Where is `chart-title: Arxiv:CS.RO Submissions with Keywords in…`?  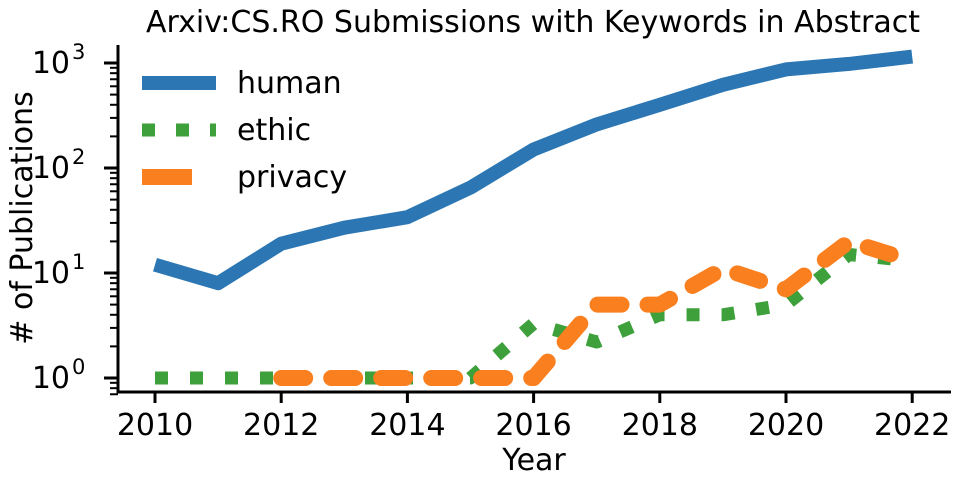
chart-title: Arxiv:CS.RO Submissions with Keywords in… is located at coordinates (533, 22).